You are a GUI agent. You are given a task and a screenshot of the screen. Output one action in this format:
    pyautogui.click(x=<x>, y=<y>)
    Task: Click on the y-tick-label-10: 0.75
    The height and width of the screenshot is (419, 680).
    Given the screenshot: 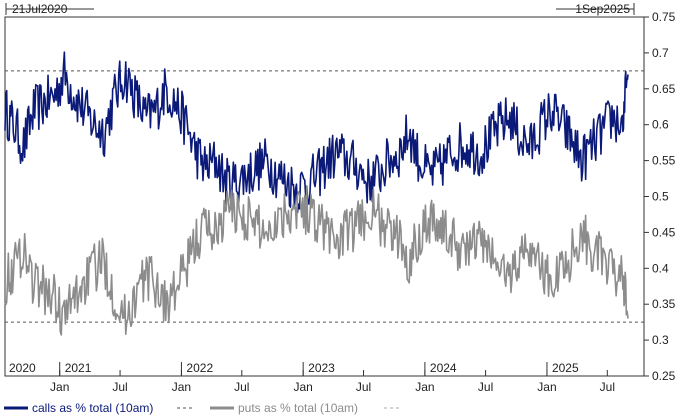 What is the action you would take?
    pyautogui.click(x=664, y=17)
    